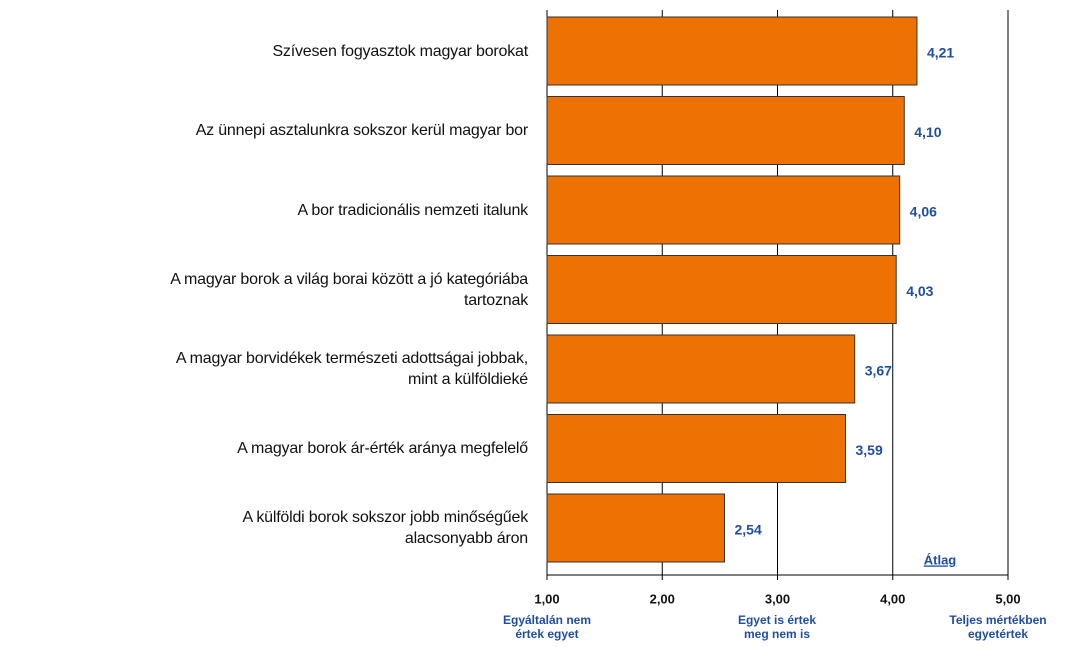 This screenshot has width=1078, height=647. I want to click on value-label: 3,67, so click(878, 371).